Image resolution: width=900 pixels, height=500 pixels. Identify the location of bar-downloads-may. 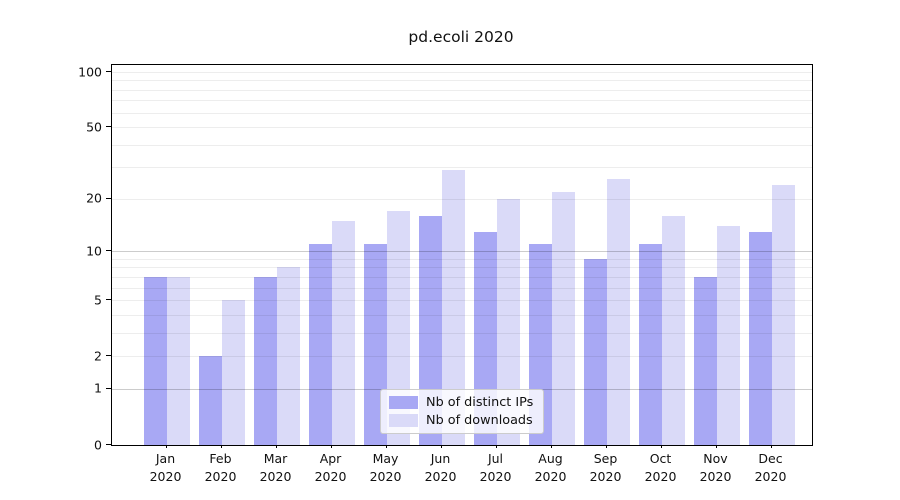
(398, 328).